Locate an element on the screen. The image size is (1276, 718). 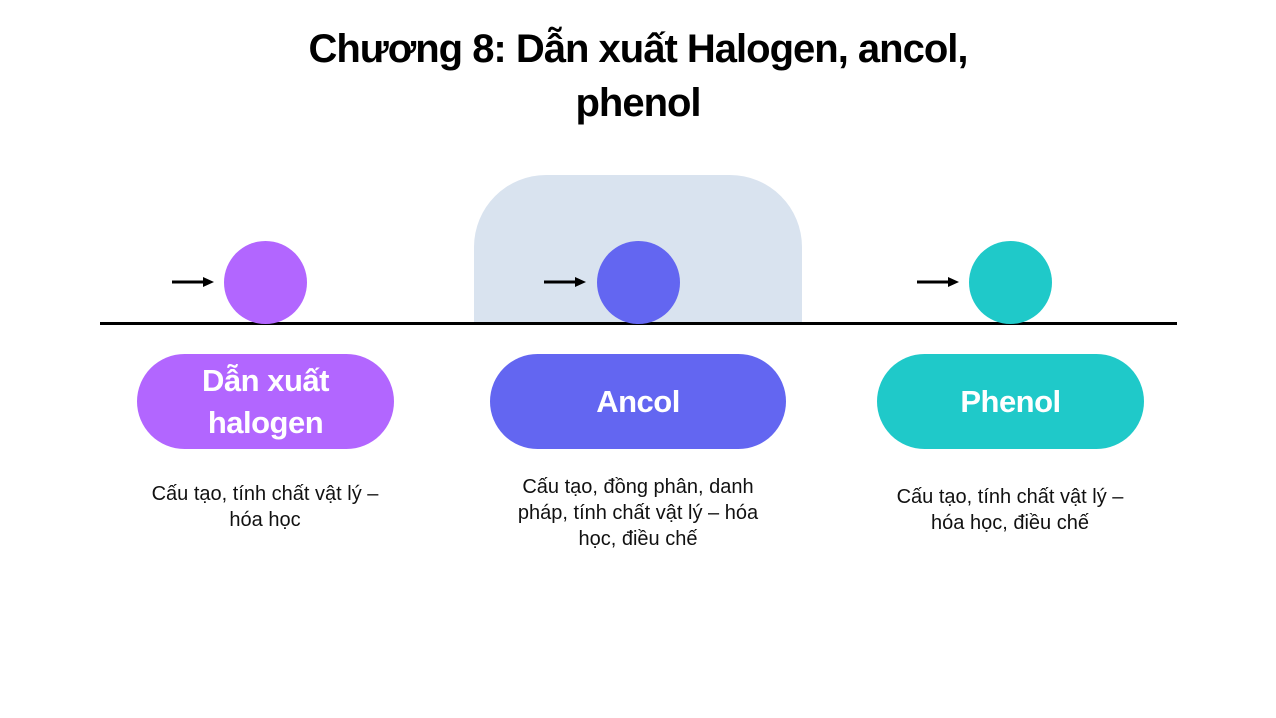
stage-pill-ancol: Ancol is located at coordinates (638, 401).